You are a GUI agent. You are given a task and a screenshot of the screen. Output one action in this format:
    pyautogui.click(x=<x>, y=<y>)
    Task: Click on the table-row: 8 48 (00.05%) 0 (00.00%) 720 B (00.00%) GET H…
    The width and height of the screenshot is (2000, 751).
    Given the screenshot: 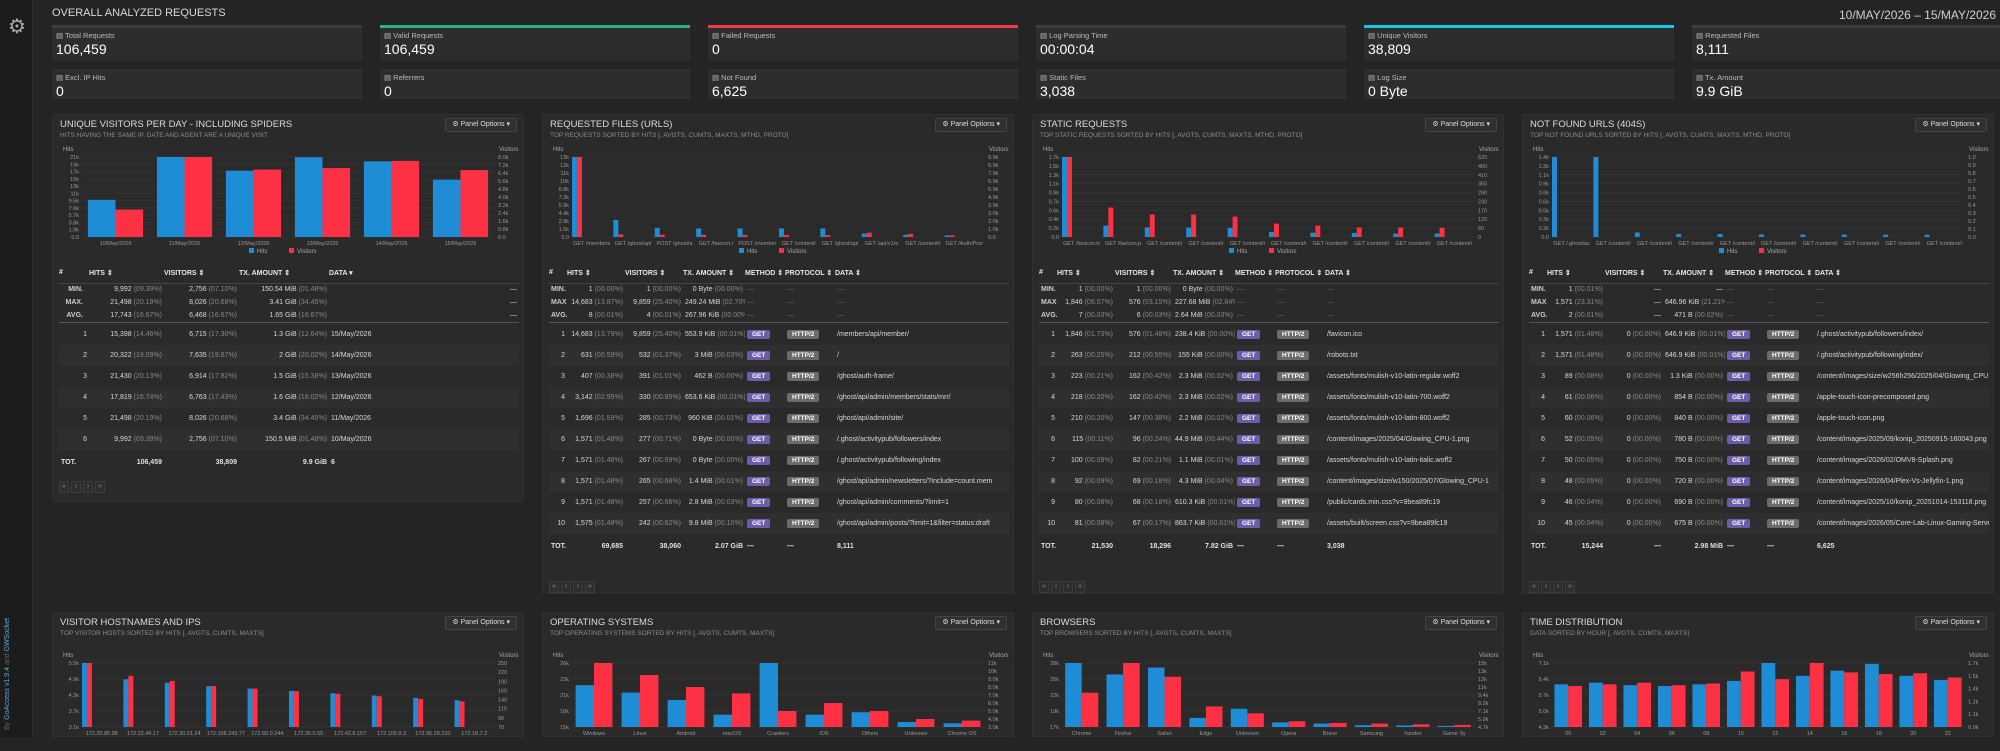 What is the action you would take?
    pyautogui.click(x=1759, y=481)
    